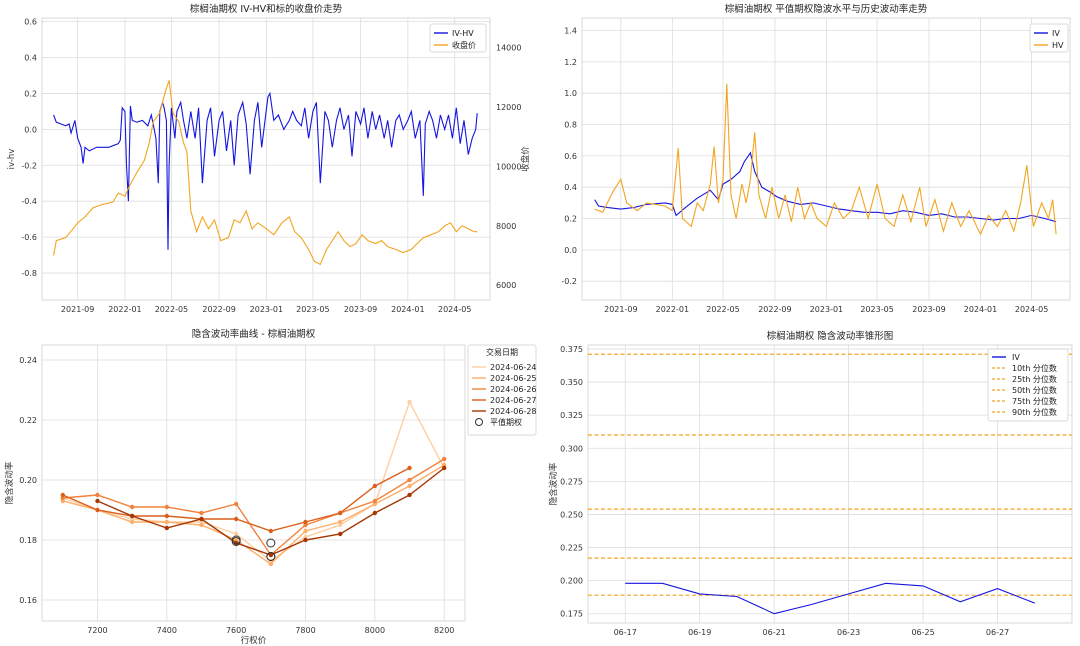 This screenshot has height=646, width=1080. I want to click on y-tick-label: -0.2, so click(569, 281).